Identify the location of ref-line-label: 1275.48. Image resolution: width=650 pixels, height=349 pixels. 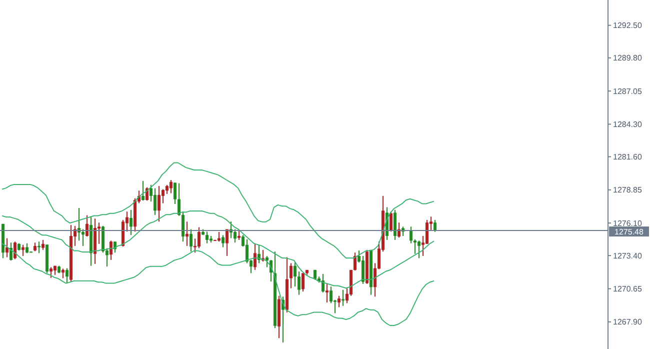
(629, 231).